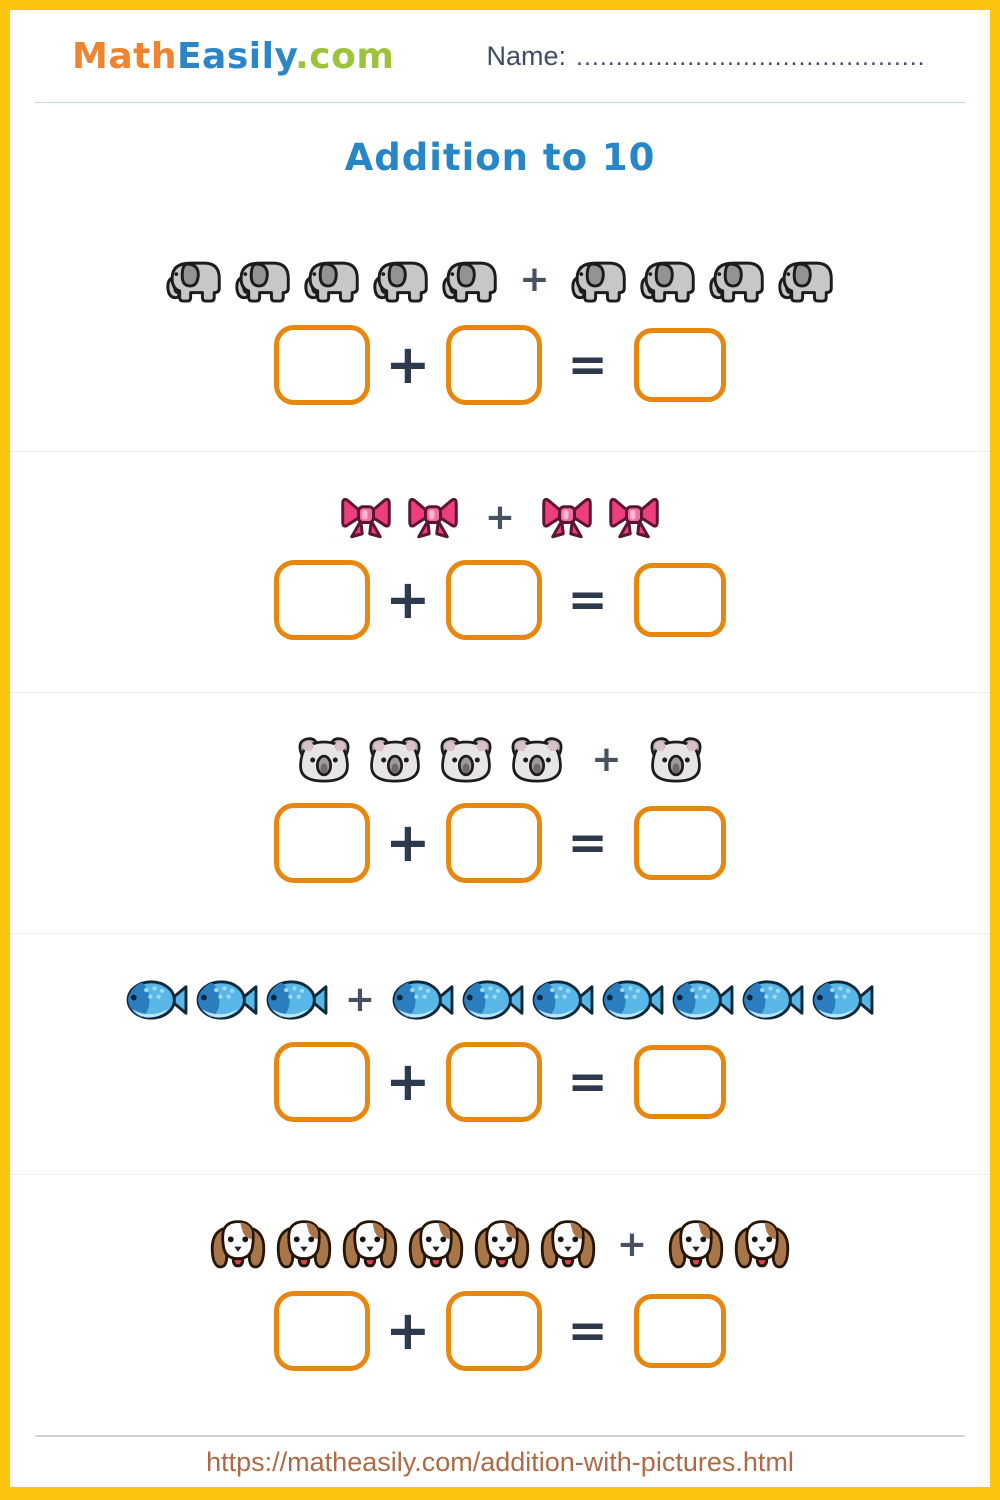 The image size is (1000, 1500). I want to click on site-logo: MathEasily.com, so click(233, 56).